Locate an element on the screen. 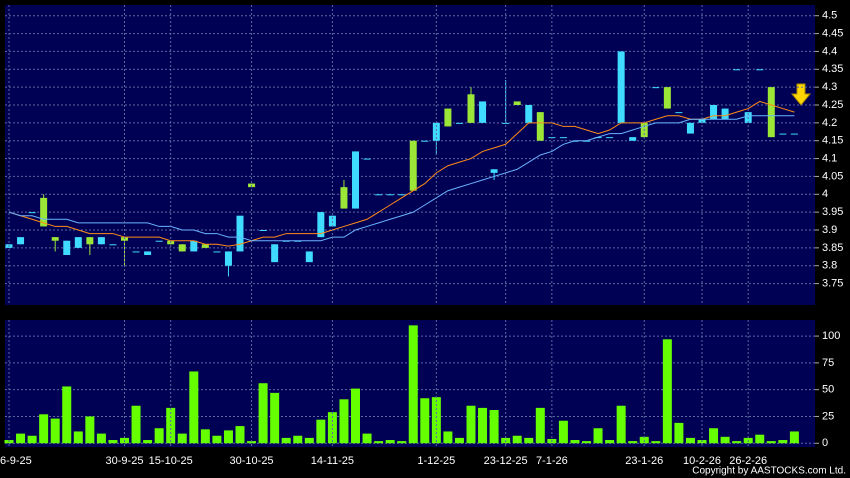  x-tick-label: 14-11-25 is located at coordinates (332, 461).